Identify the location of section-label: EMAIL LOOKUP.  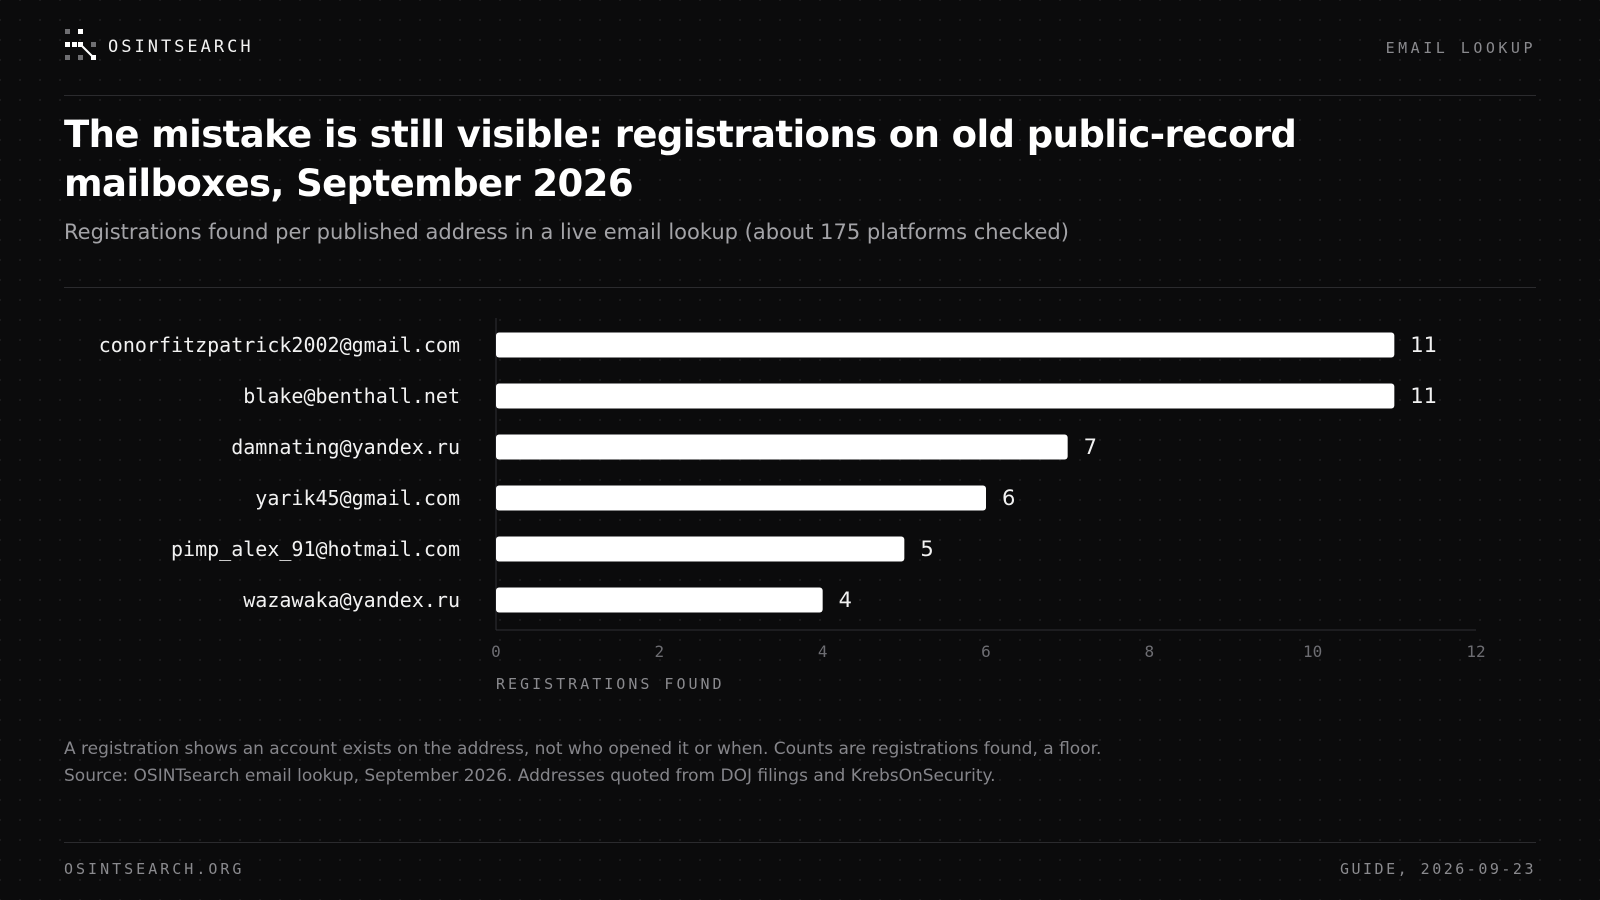
(1460, 48).